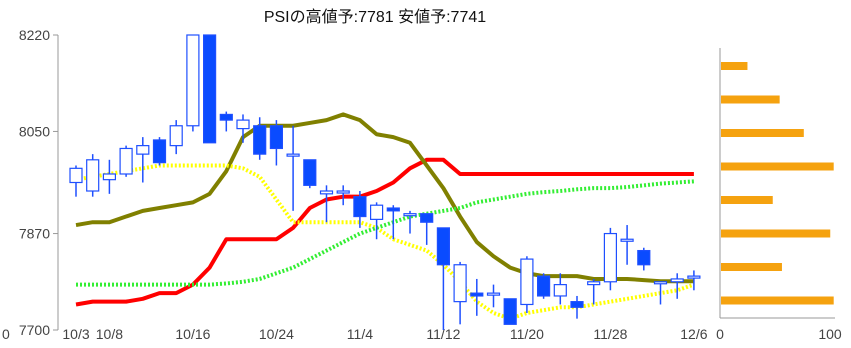 The image size is (851, 348). Describe the element at coordinates (6, 334) in the screenshot. I see `y-axis-extra-label: 0` at that location.